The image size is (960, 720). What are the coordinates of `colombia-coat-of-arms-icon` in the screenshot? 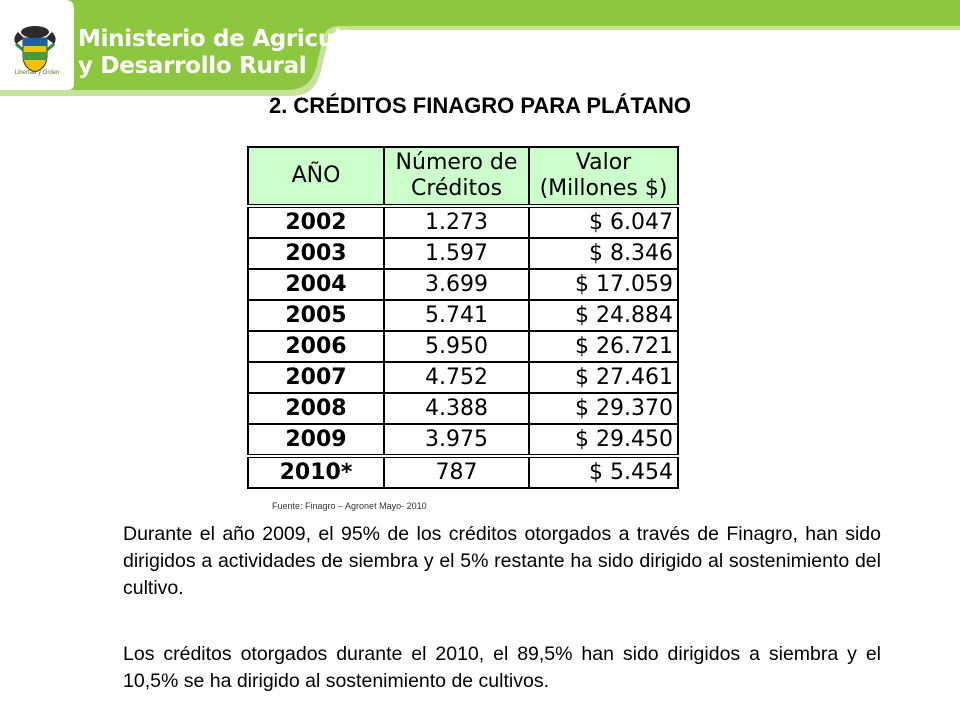 It's located at (35, 50).